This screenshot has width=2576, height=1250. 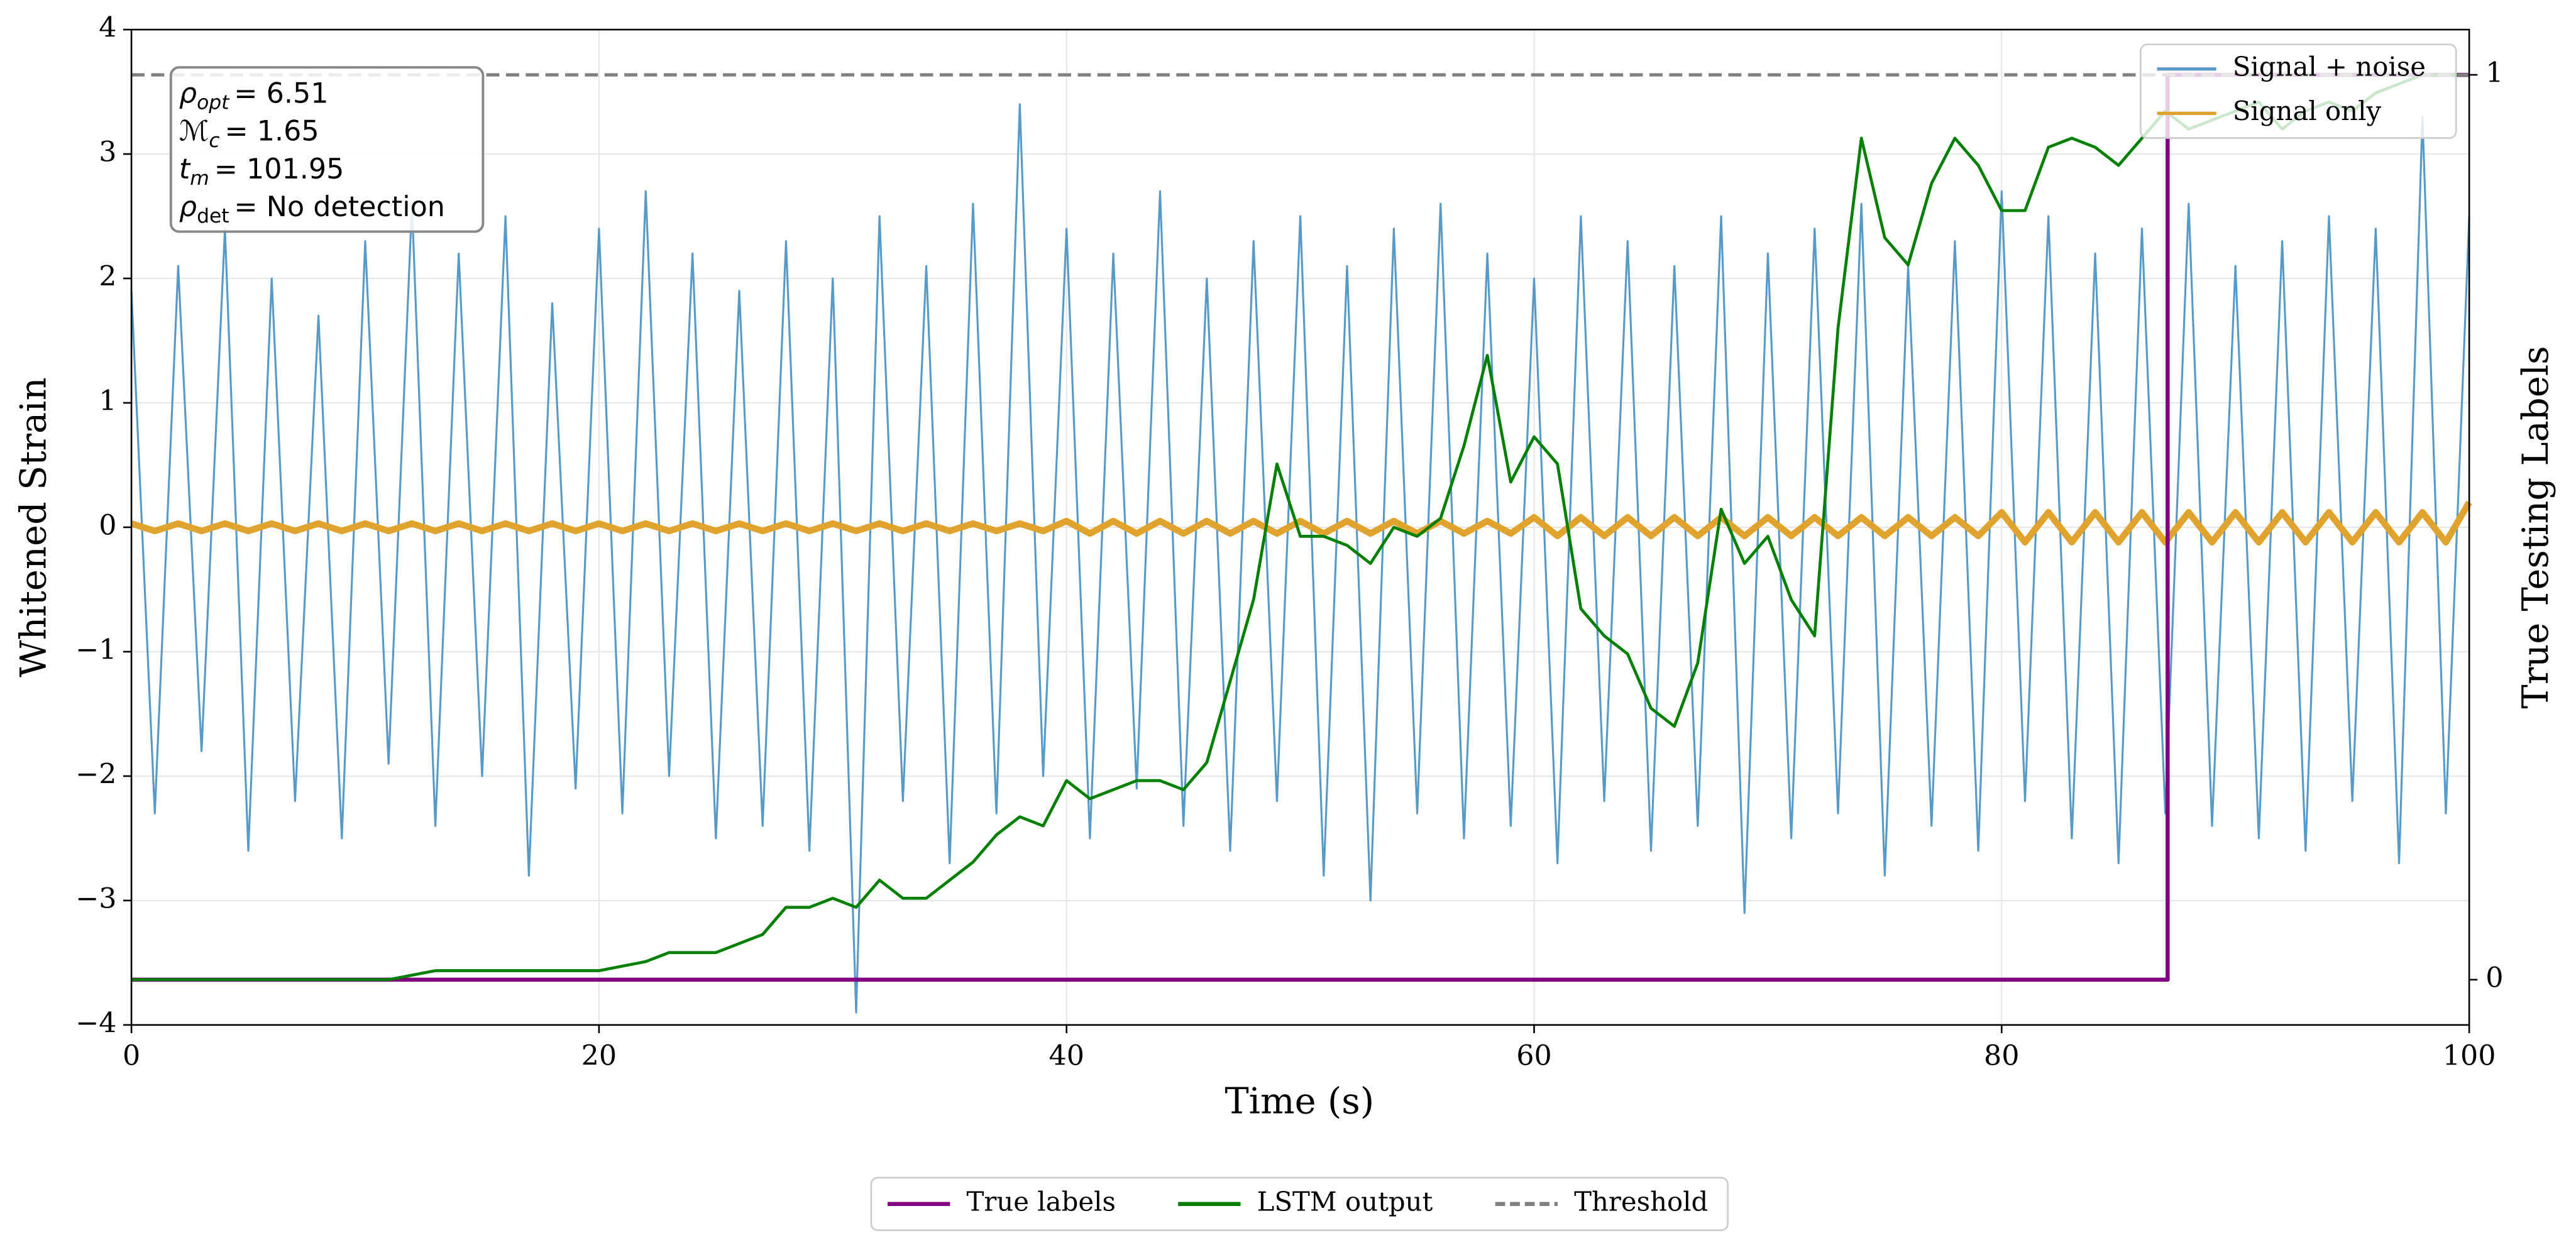 I want to click on y2-axis-label: True Testing Labels, so click(x=2536, y=527).